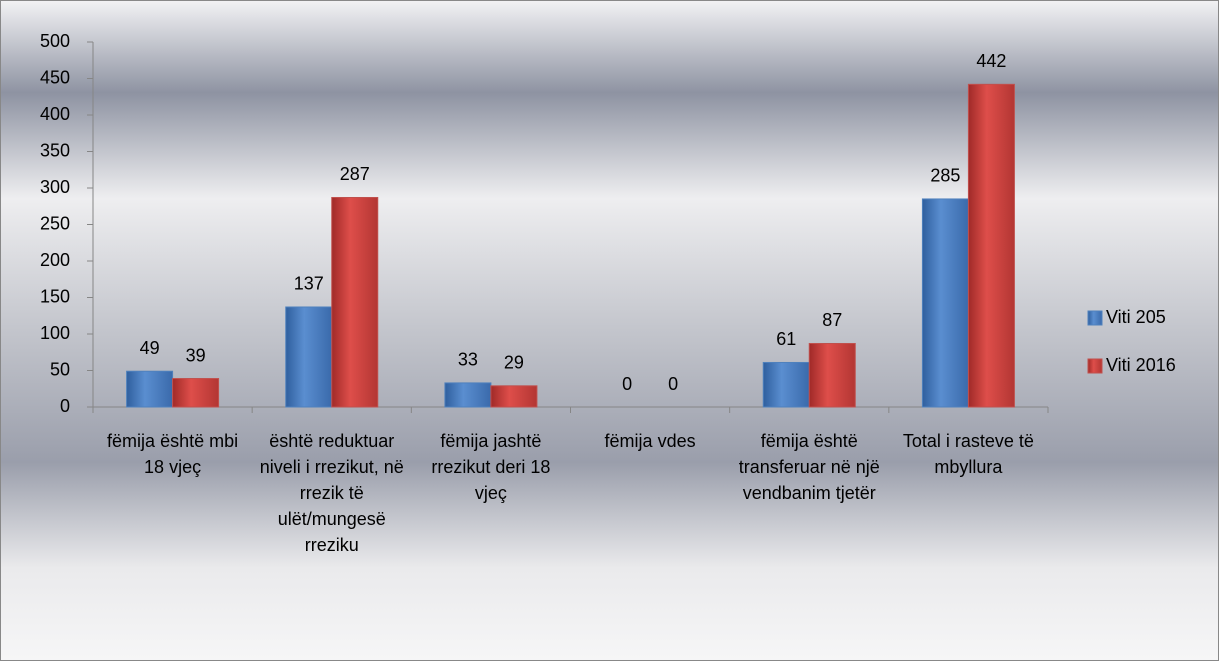  What do you see at coordinates (491, 467) in the screenshot?
I see `x-tick-label: fëmija jashtë rrezikut deri 18 vjeç` at bounding box center [491, 467].